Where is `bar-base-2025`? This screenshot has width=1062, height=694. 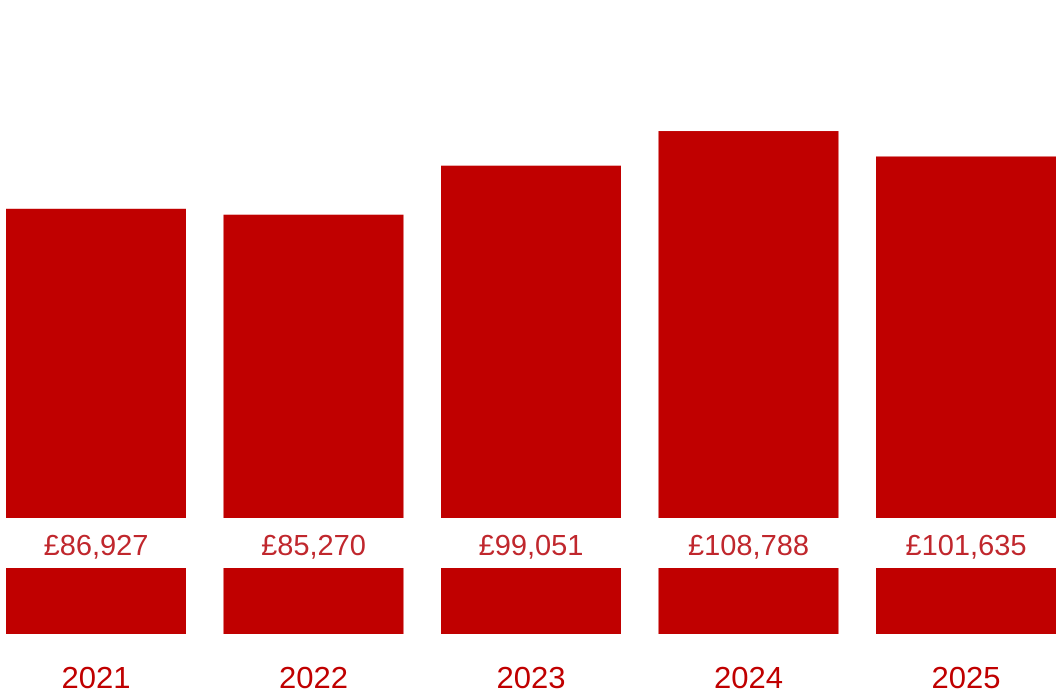
bar-base-2025 is located at coordinates (966, 601).